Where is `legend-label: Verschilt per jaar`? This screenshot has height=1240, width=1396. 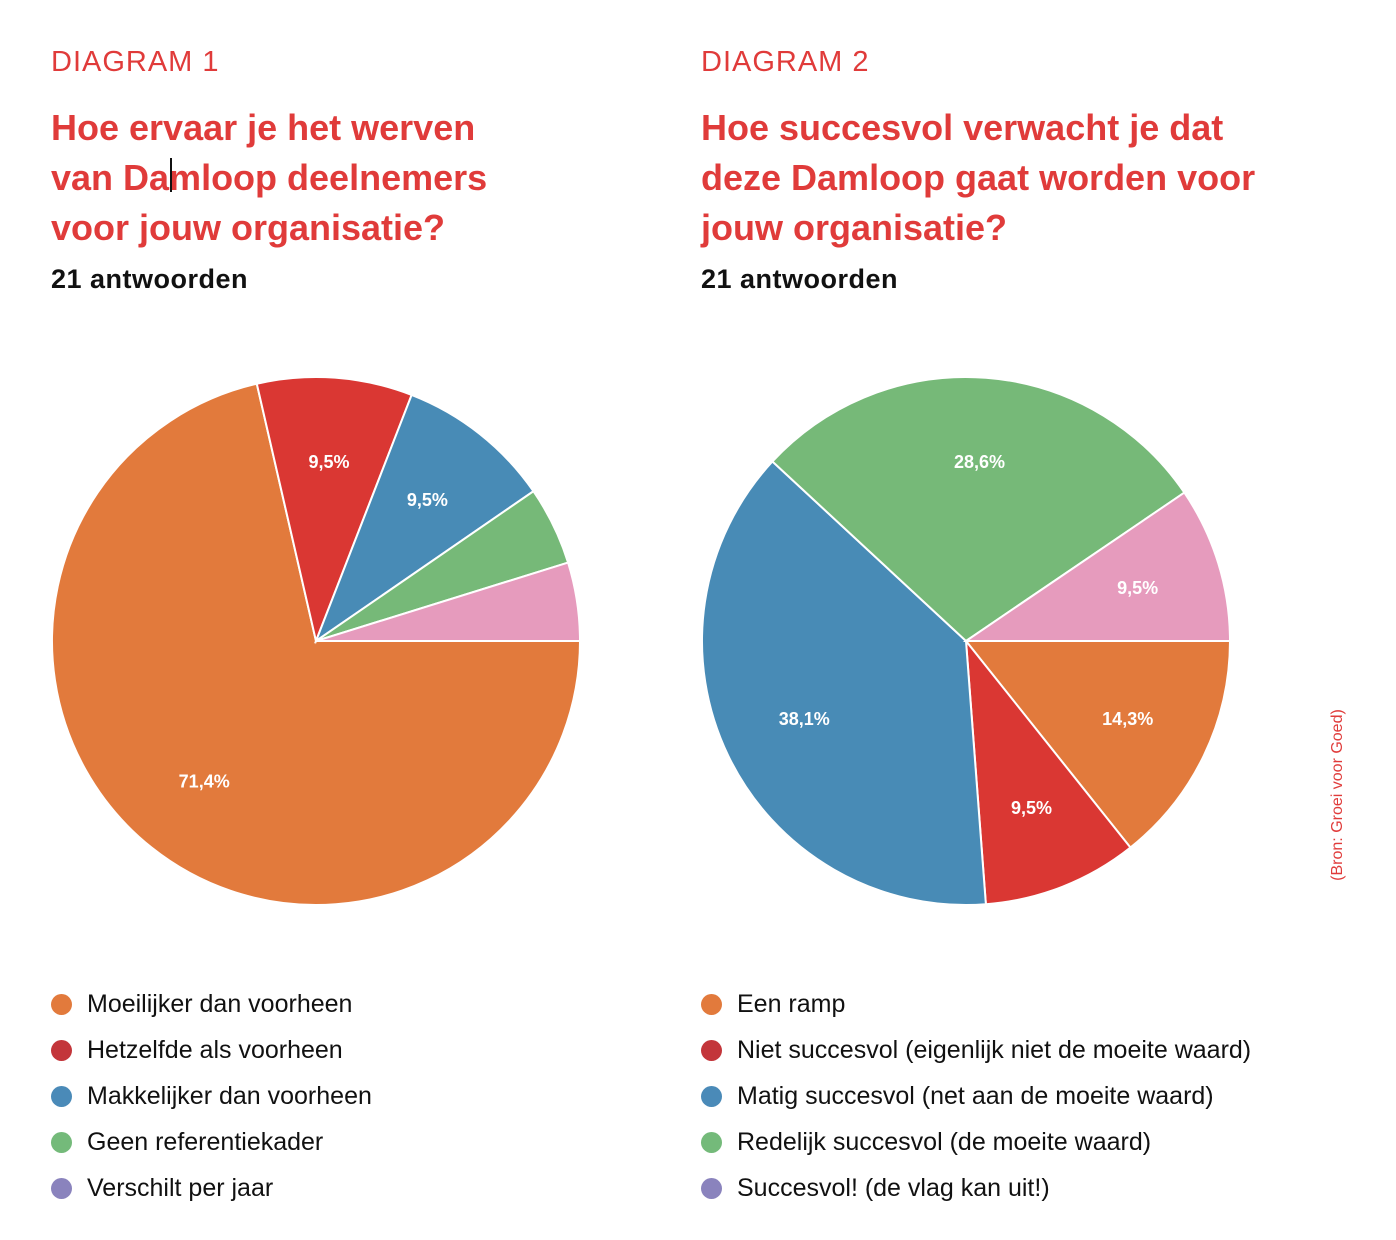
legend-label: Verschilt per jaar is located at coordinates (180, 1188).